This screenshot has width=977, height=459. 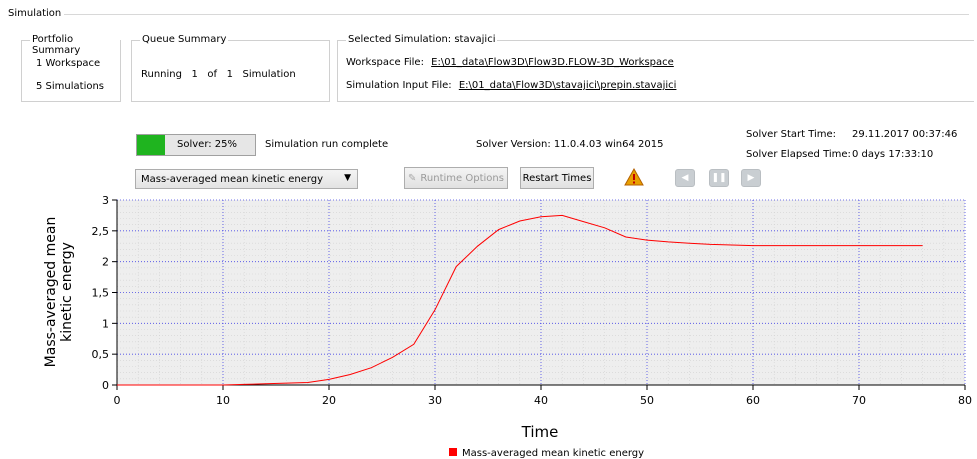 What do you see at coordinates (35, 13) in the screenshot?
I see `simulation-section-label: Simulation` at bounding box center [35, 13].